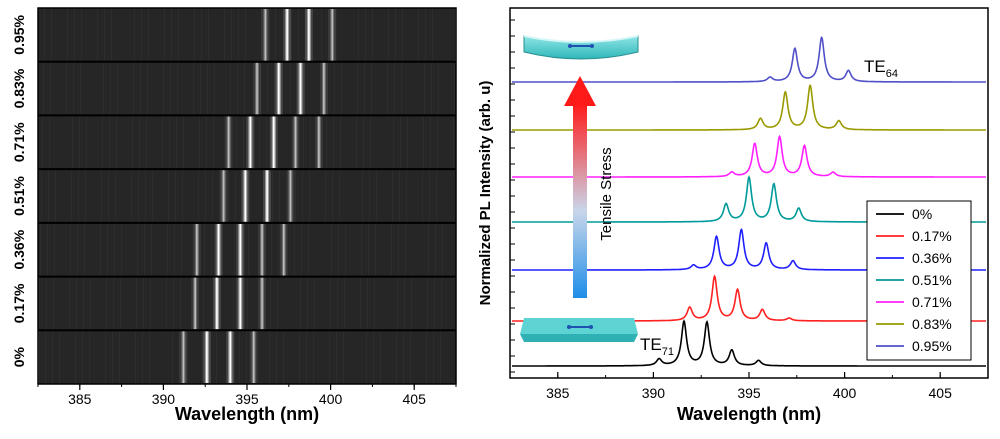 The image size is (1000, 439). I want to click on row-label: 0.51%, so click(19, 196).